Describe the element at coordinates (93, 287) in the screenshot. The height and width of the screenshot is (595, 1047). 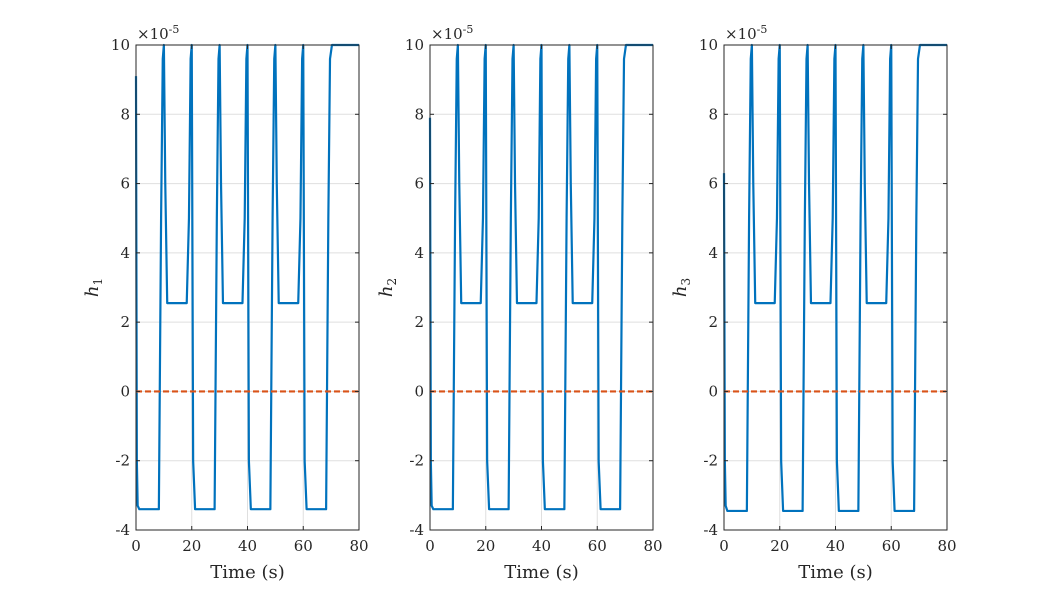
I see `y-axis-label: h1` at that location.